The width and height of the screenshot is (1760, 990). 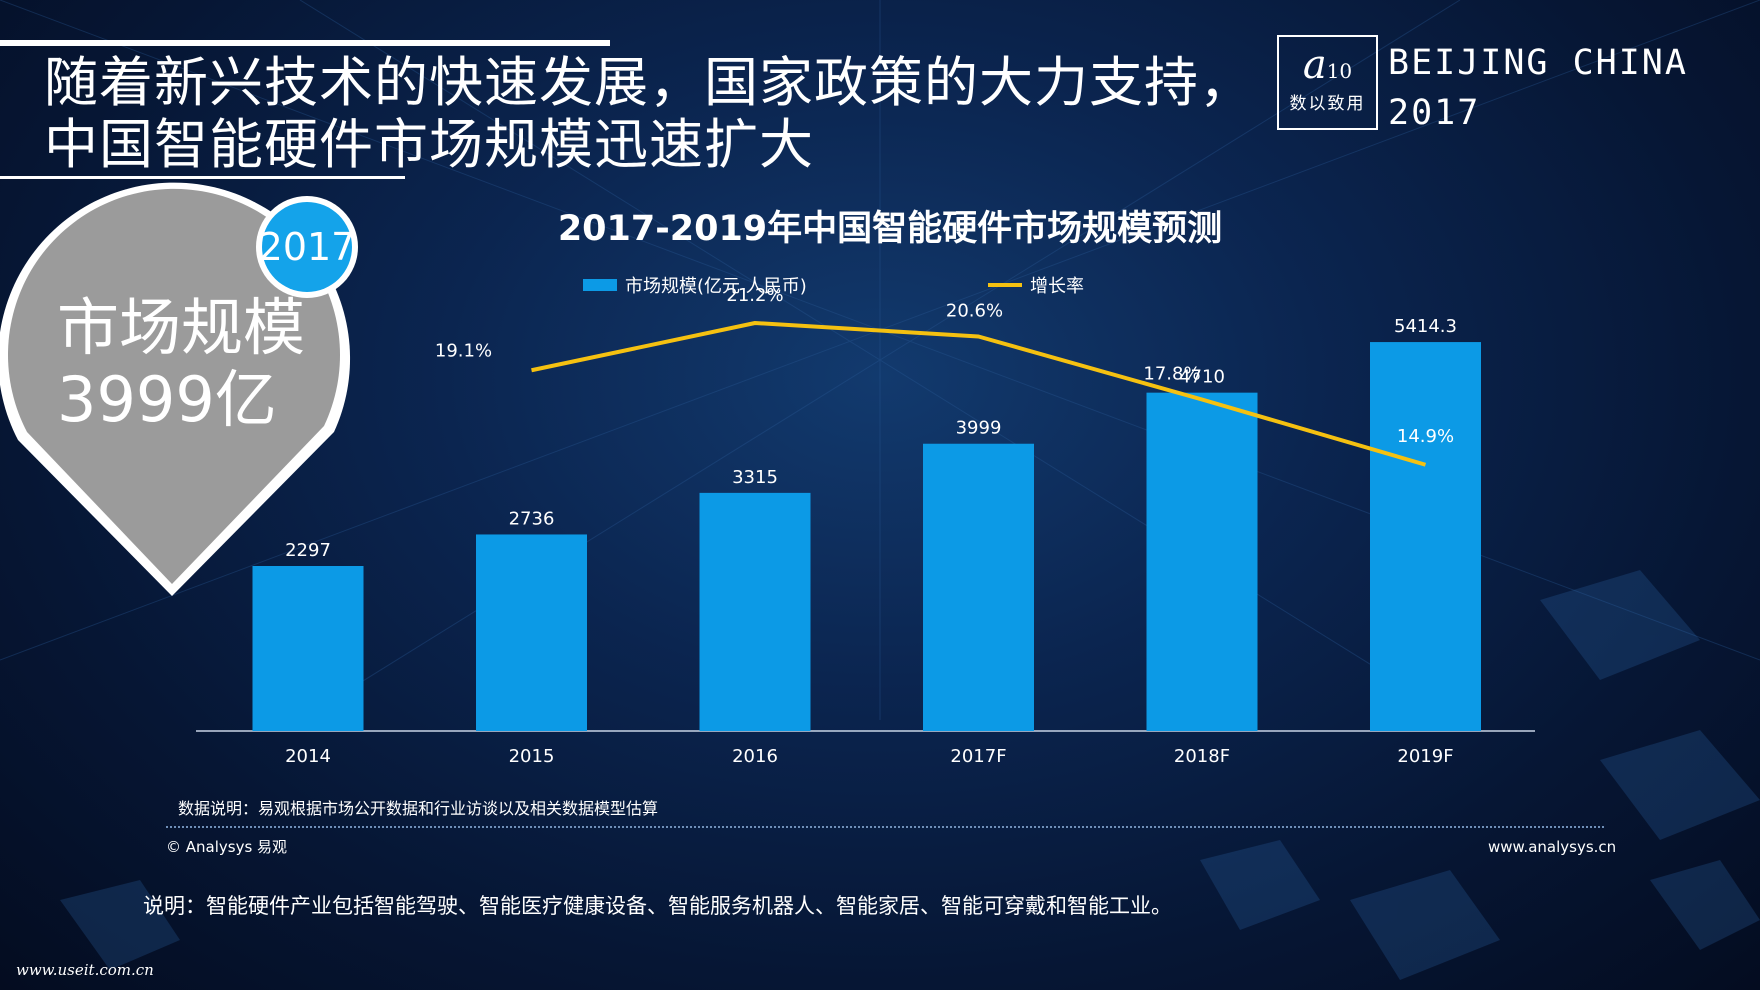 What do you see at coordinates (885, 827) in the screenshot?
I see `footer-divider` at bounding box center [885, 827].